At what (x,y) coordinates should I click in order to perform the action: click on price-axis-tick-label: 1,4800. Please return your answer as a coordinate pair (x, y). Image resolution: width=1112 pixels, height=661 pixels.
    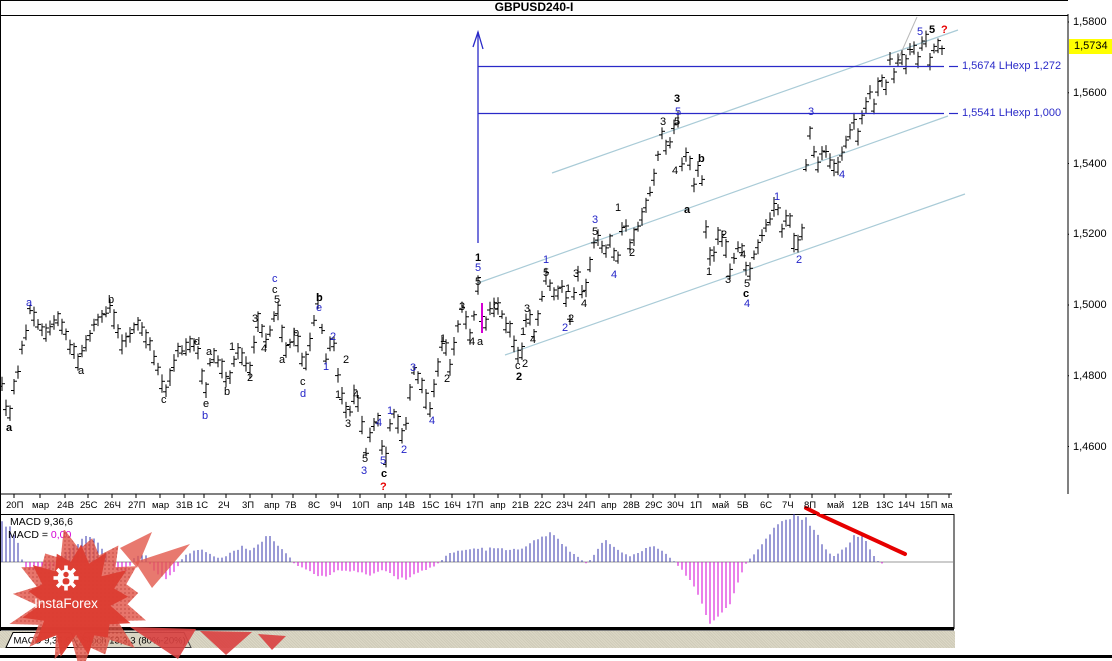
    Looking at the image, I should click on (1090, 375).